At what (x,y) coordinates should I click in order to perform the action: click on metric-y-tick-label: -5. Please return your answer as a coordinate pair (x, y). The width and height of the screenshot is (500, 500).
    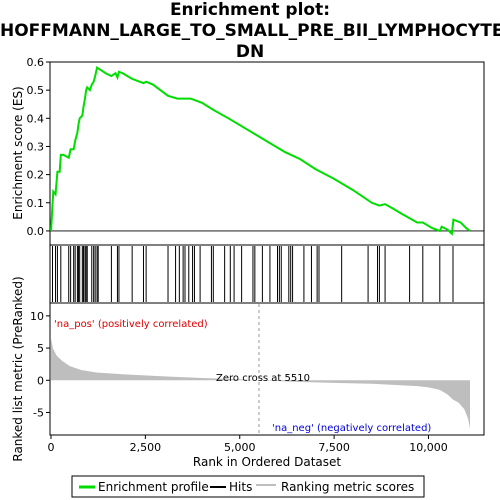
    Looking at the image, I should click on (38, 412).